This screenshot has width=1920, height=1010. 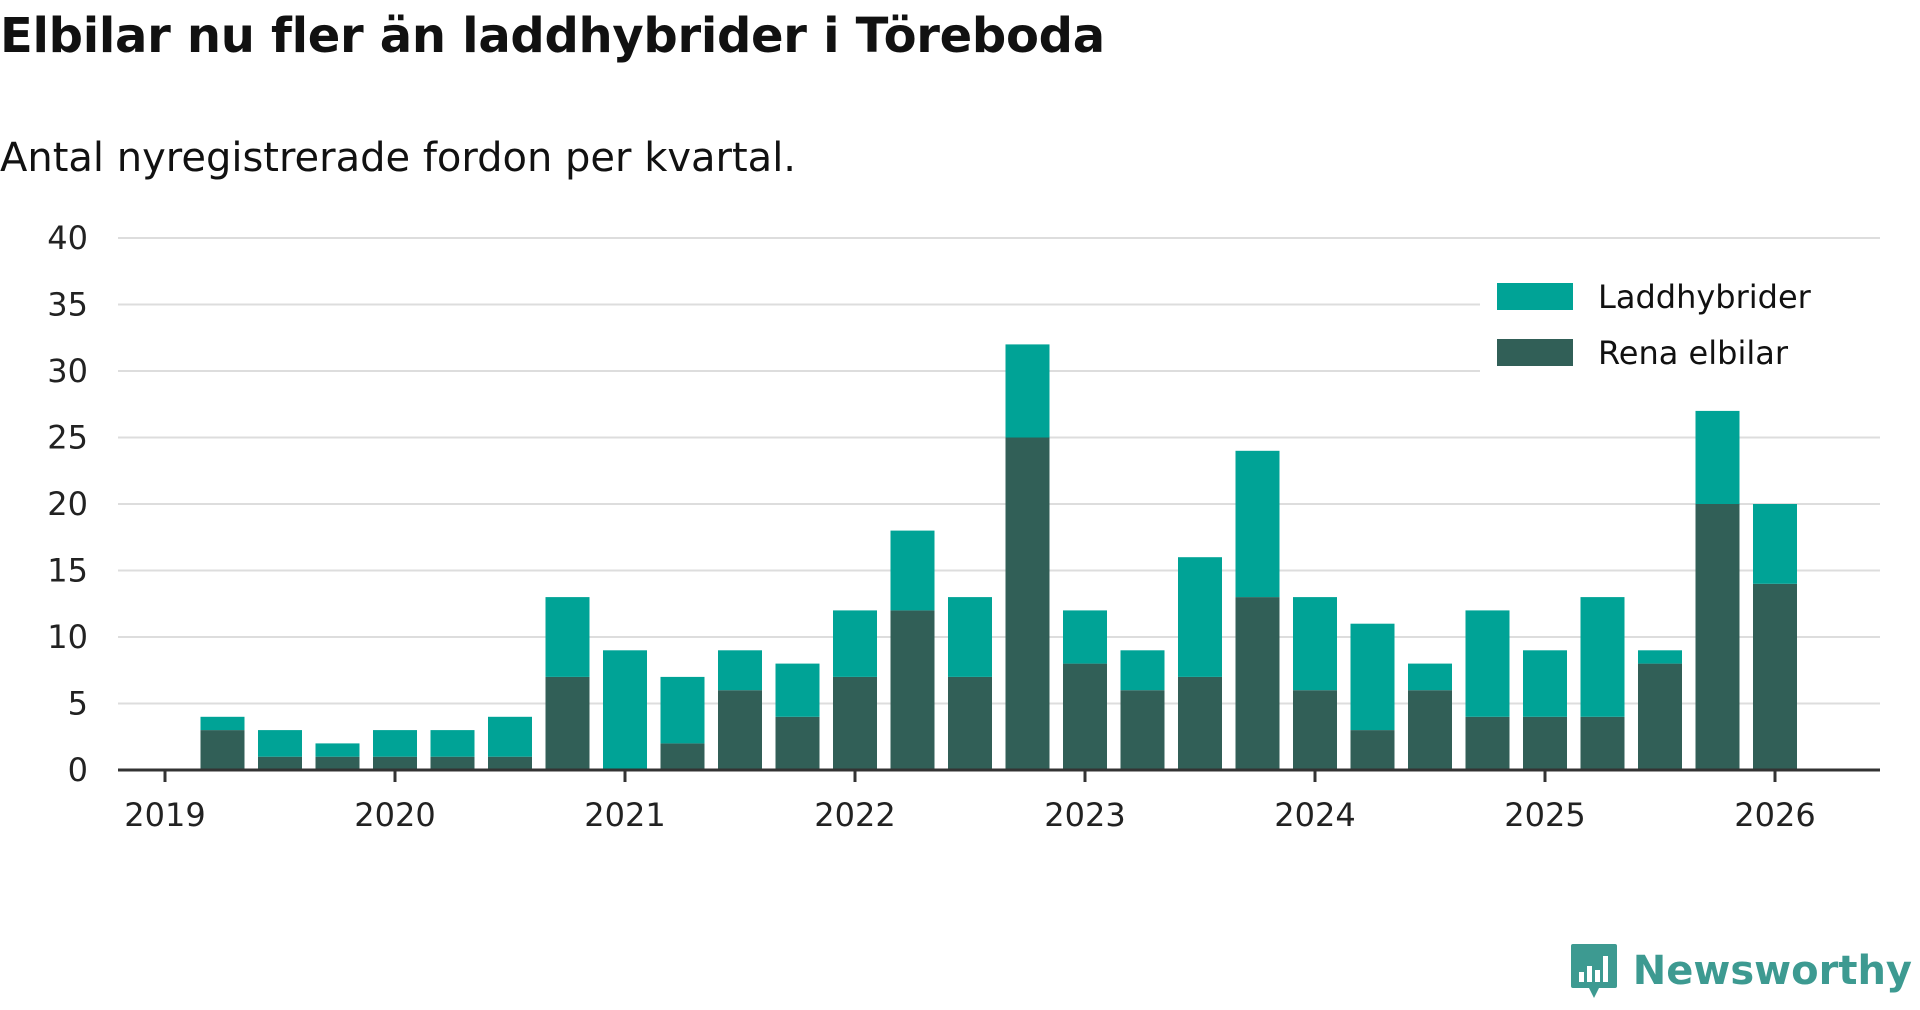 I want to click on x-tick-label: 2026, so click(x=1774, y=815).